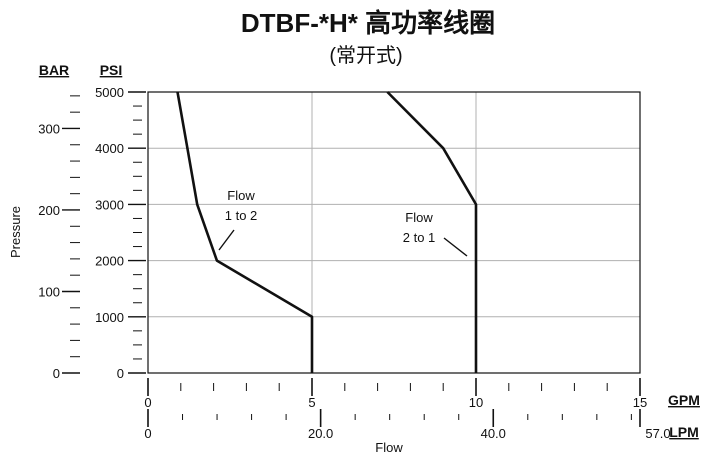 The image size is (720, 455). I want to click on lpm-tick-label-40.0: 40.0, so click(493, 433).